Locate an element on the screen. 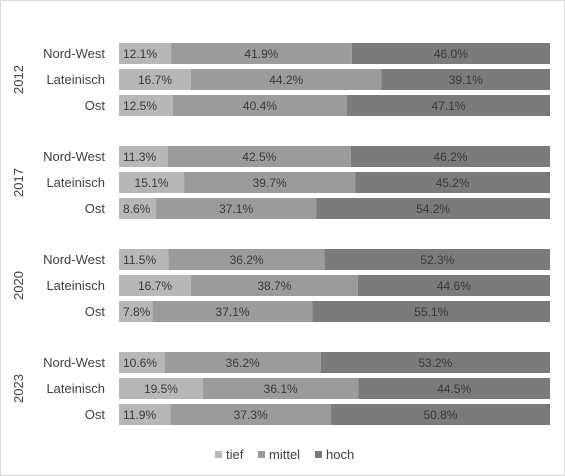  data-label: 15.1% is located at coordinates (152, 183).